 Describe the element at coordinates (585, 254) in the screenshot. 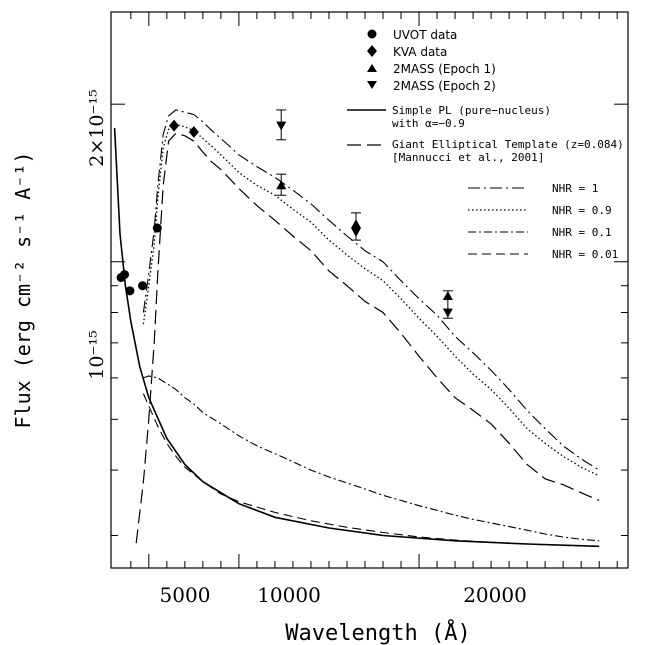

I see `legend-label-nhr001: NHR = 0.01` at that location.